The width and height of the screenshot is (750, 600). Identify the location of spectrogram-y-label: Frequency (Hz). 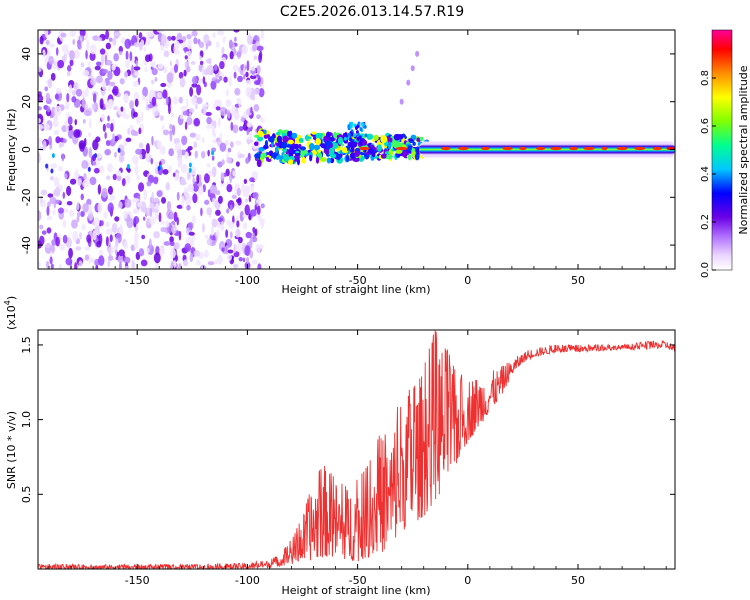
(11, 150).